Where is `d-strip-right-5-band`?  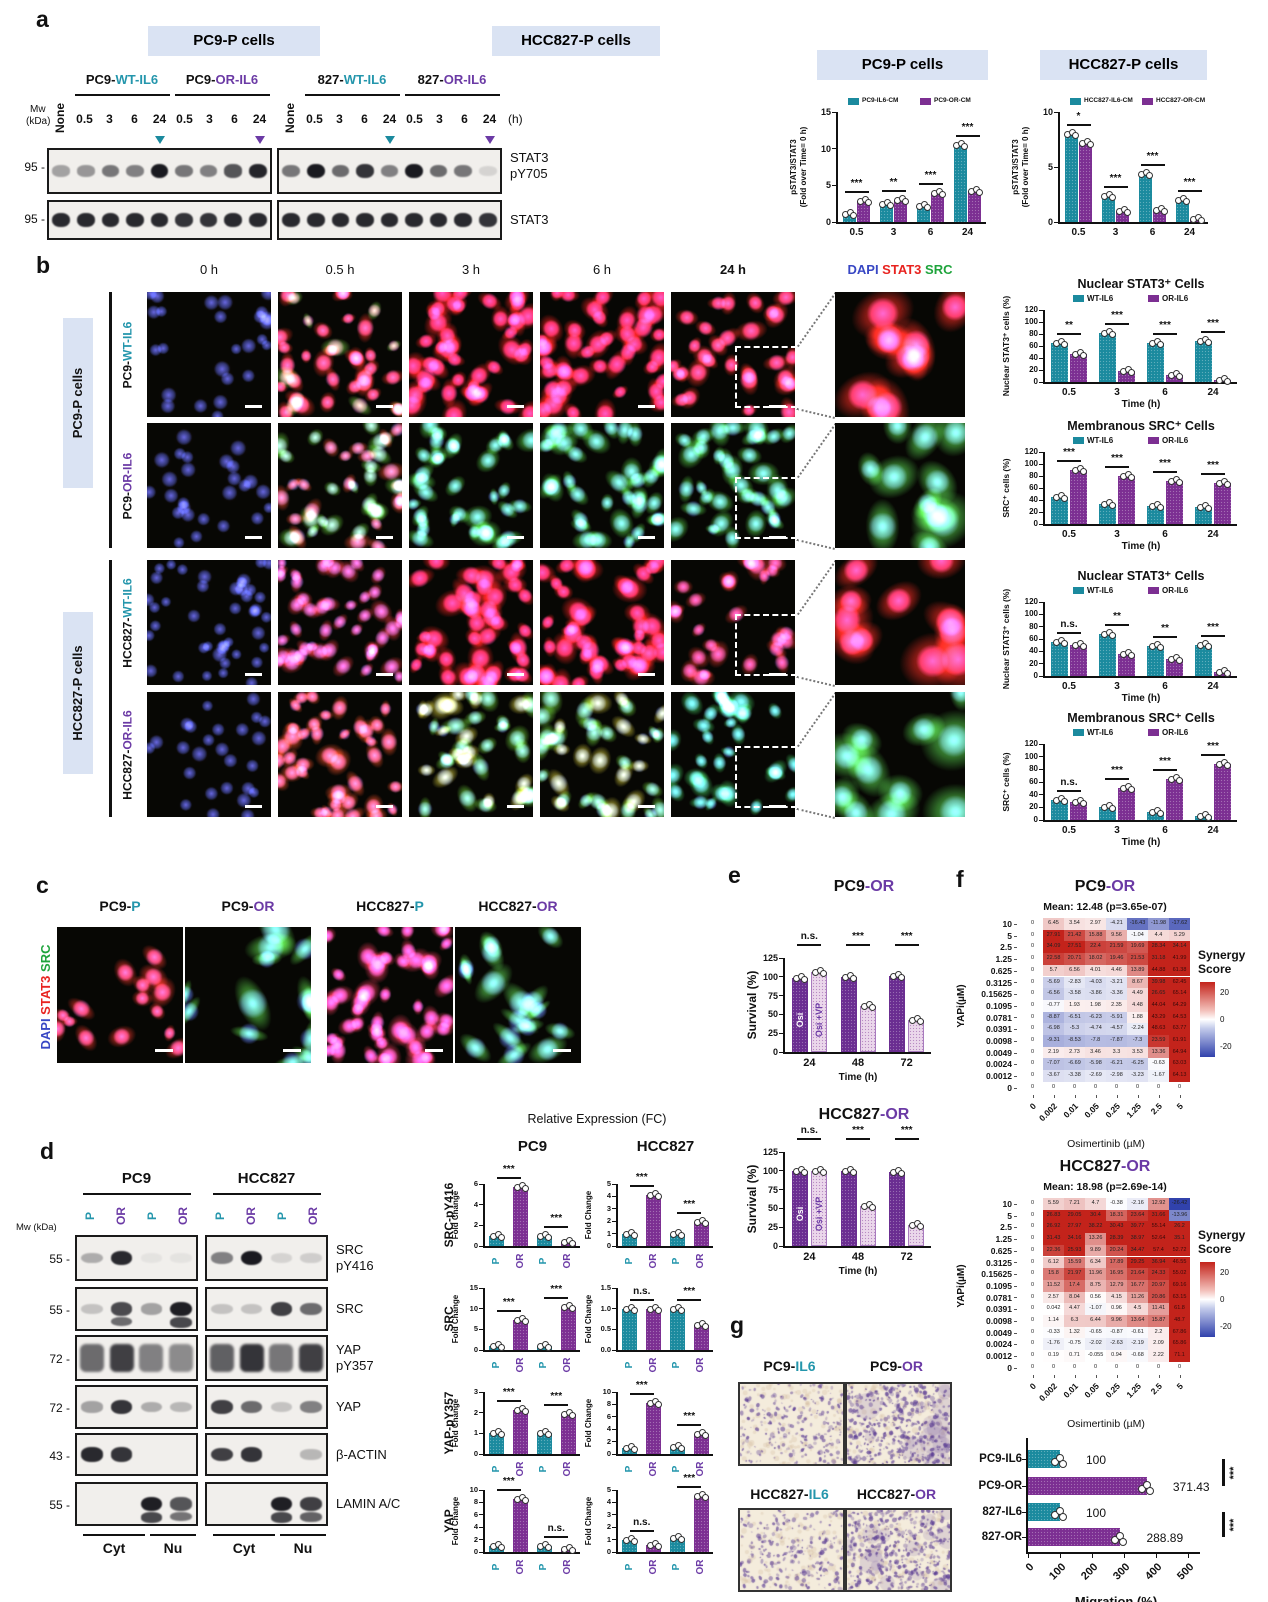 d-strip-right-5-band is located at coordinates (281, 1504).